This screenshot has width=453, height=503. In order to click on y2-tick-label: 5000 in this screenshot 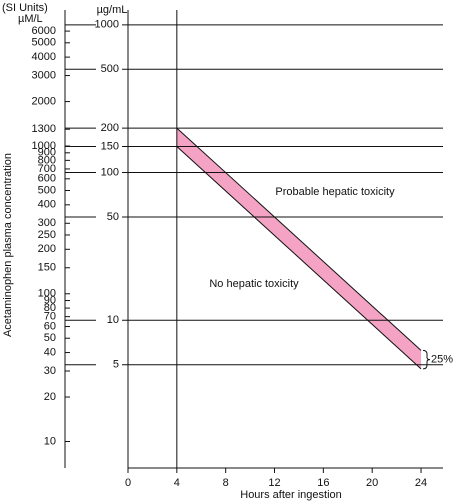, I will do `click(44, 43)`.